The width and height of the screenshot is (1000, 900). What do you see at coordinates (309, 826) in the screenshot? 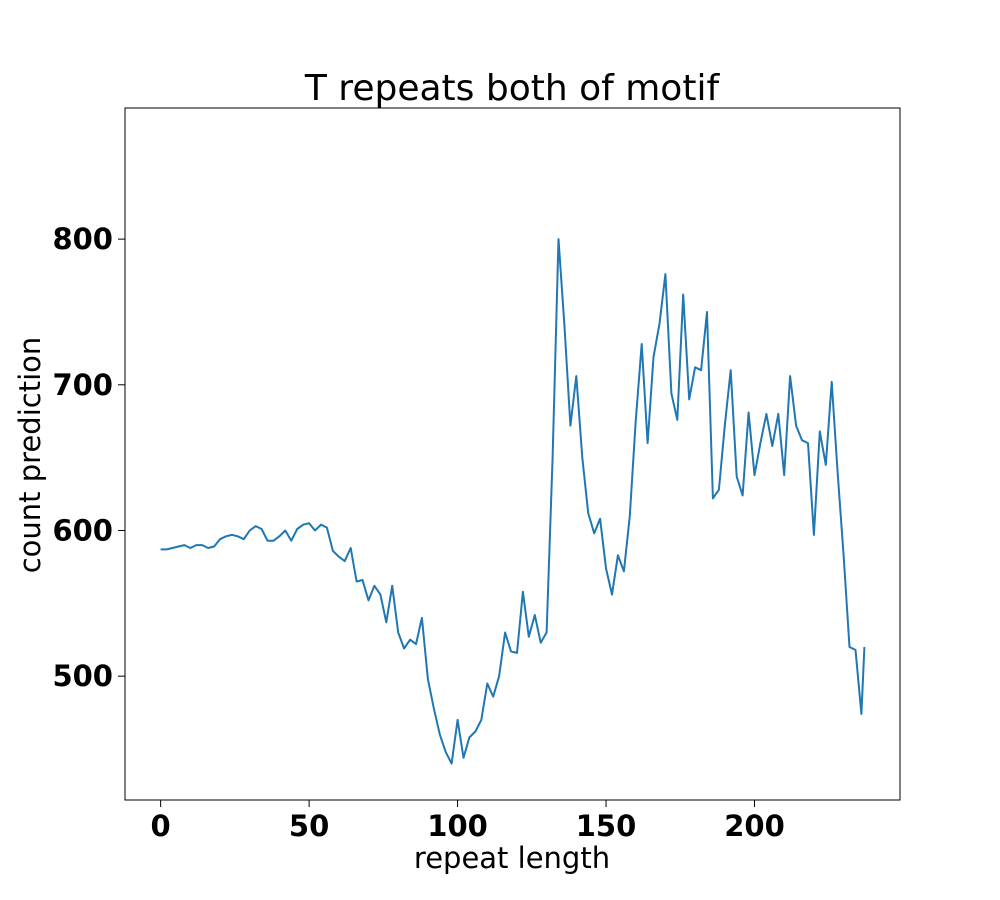
I see `x-tick-label: 50` at bounding box center [309, 826].